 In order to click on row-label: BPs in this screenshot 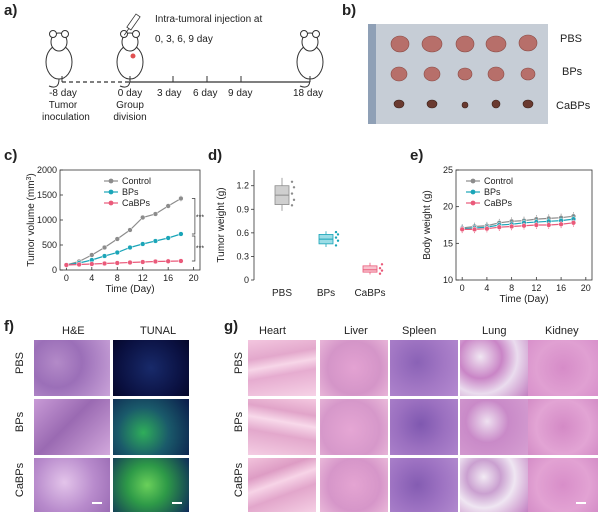, I will do `click(239, 422)`.